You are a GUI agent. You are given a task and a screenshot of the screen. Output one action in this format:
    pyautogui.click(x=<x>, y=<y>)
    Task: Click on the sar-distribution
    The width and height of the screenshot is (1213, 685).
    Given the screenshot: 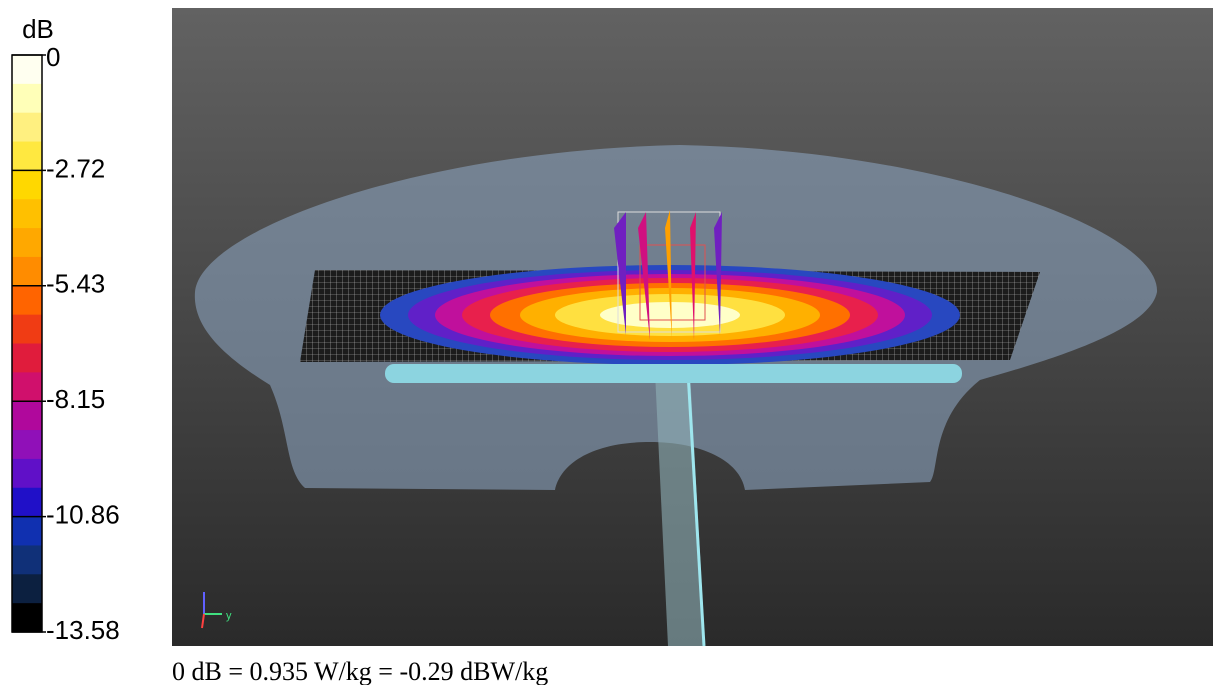 What is the action you would take?
    pyautogui.click(x=670, y=315)
    